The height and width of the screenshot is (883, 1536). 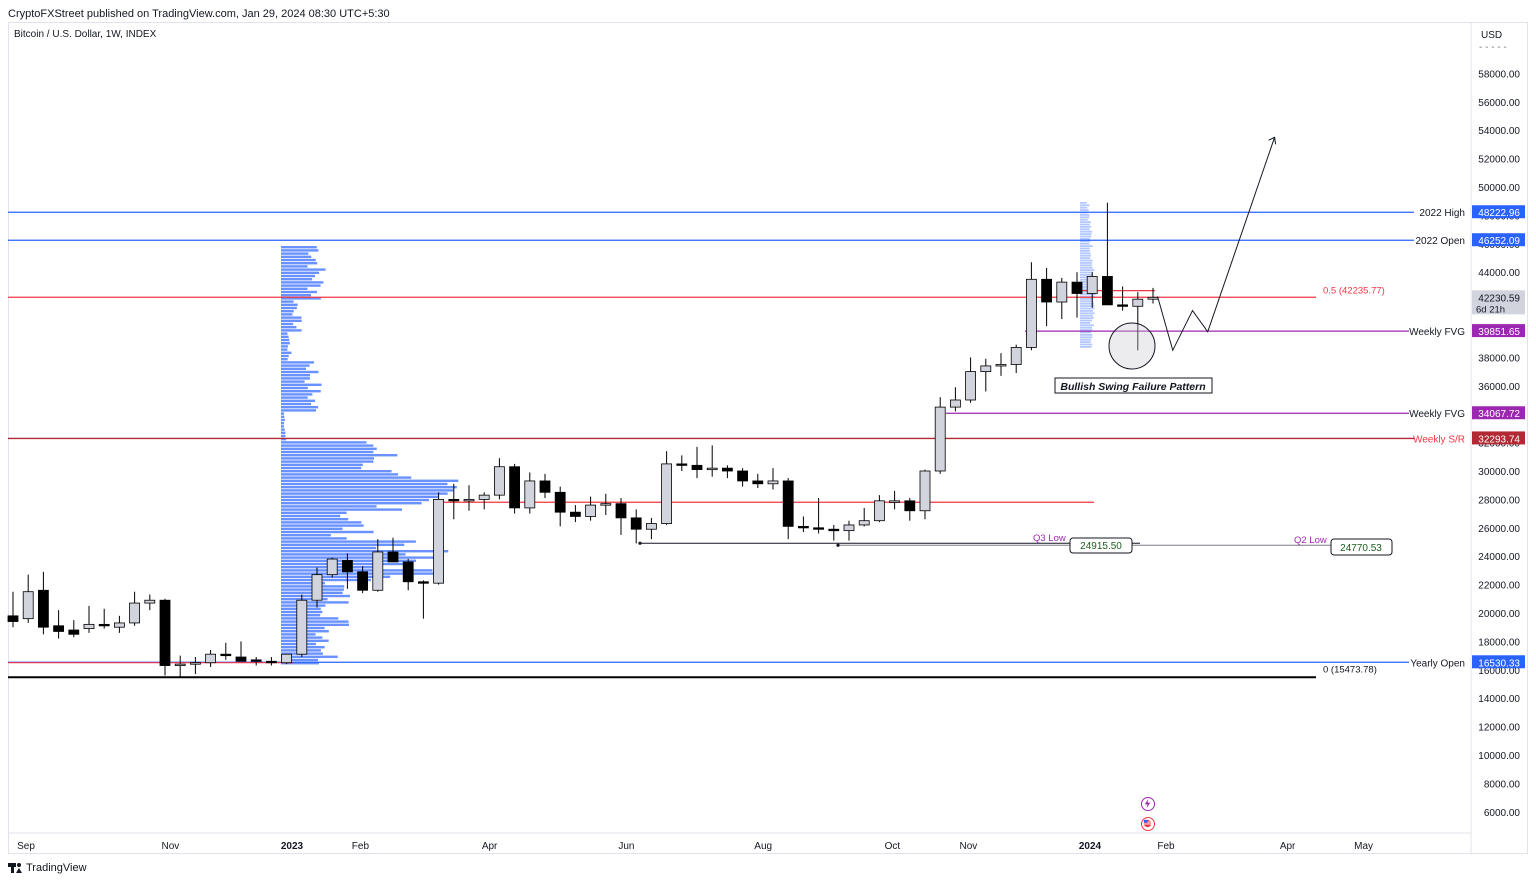 I want to click on flag-icon, so click(x=1148, y=824).